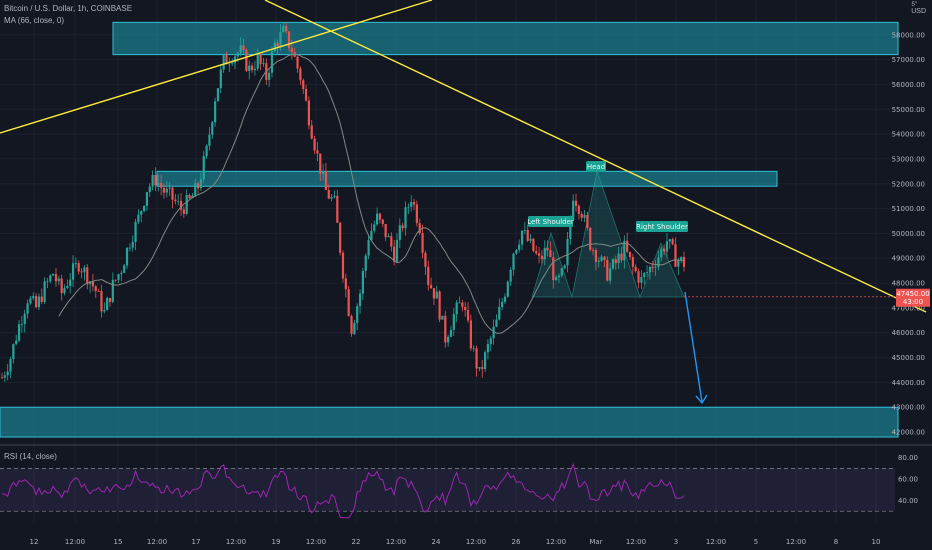 This screenshot has height=550, width=932. I want to click on price-tick-label: 51000.00, so click(908, 209).